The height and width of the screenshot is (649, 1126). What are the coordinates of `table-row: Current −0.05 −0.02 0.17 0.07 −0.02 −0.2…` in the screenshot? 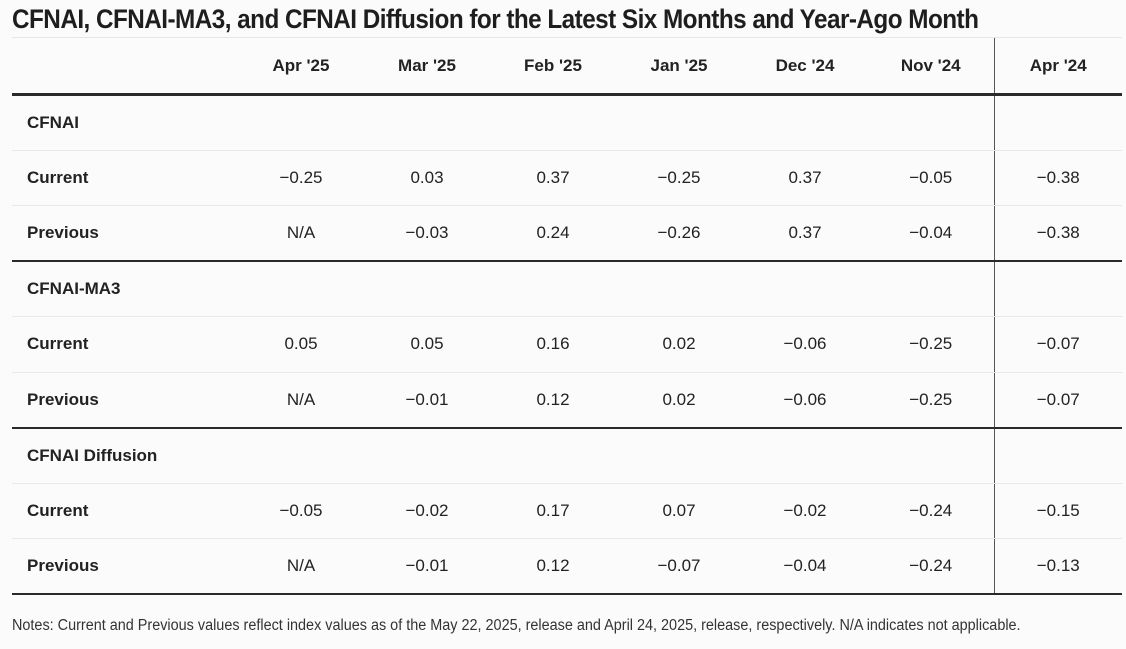 It's located at (567, 511).